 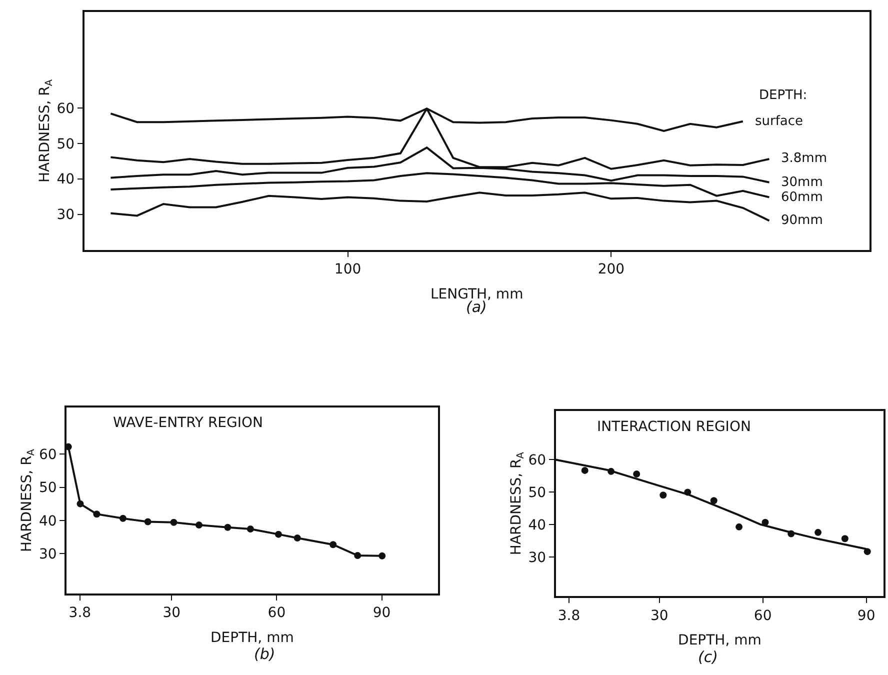 What do you see at coordinates (476, 307) in the screenshot?
I see `text: (a)` at bounding box center [476, 307].